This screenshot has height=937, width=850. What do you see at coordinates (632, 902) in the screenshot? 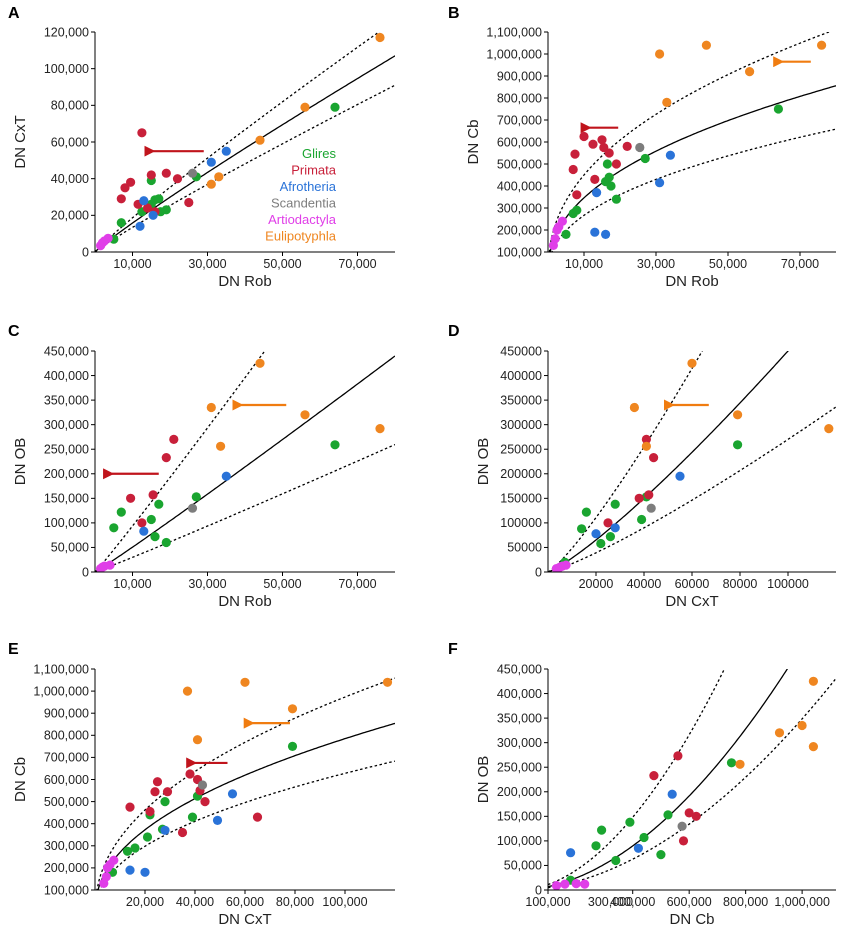
I see `x-tick-label: 400,000` at bounding box center [632, 902].